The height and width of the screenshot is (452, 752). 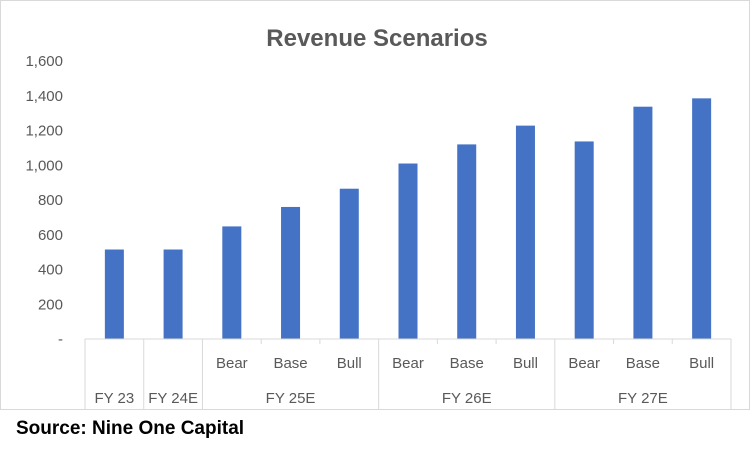 What do you see at coordinates (50, 304) in the screenshot?
I see `y-tick-label: 200` at bounding box center [50, 304].